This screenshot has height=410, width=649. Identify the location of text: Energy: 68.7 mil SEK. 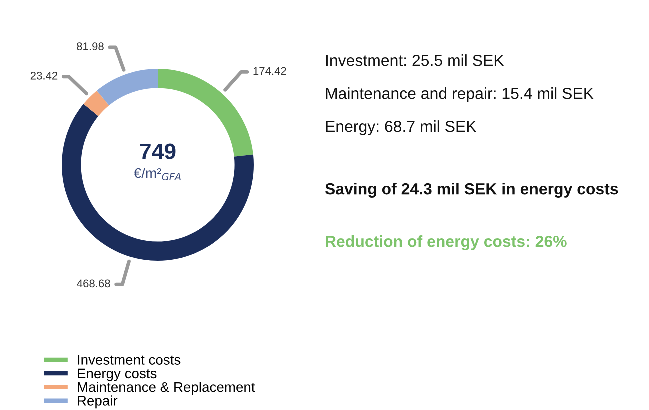
(401, 128).